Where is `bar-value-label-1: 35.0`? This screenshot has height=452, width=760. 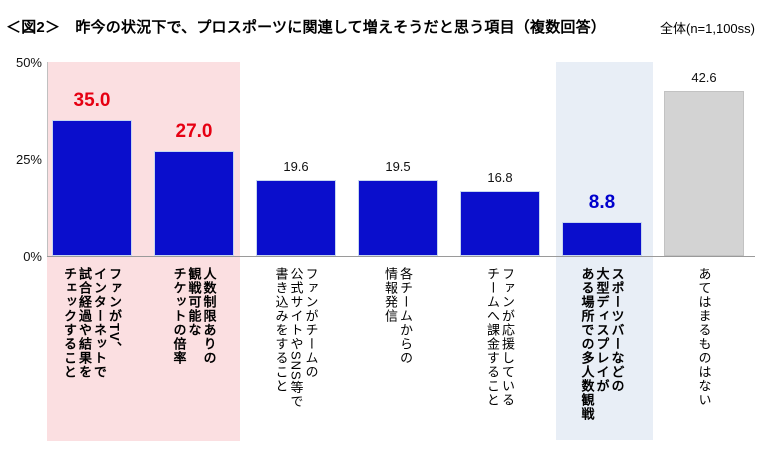
bar-value-label-1: 35.0 is located at coordinates (92, 100).